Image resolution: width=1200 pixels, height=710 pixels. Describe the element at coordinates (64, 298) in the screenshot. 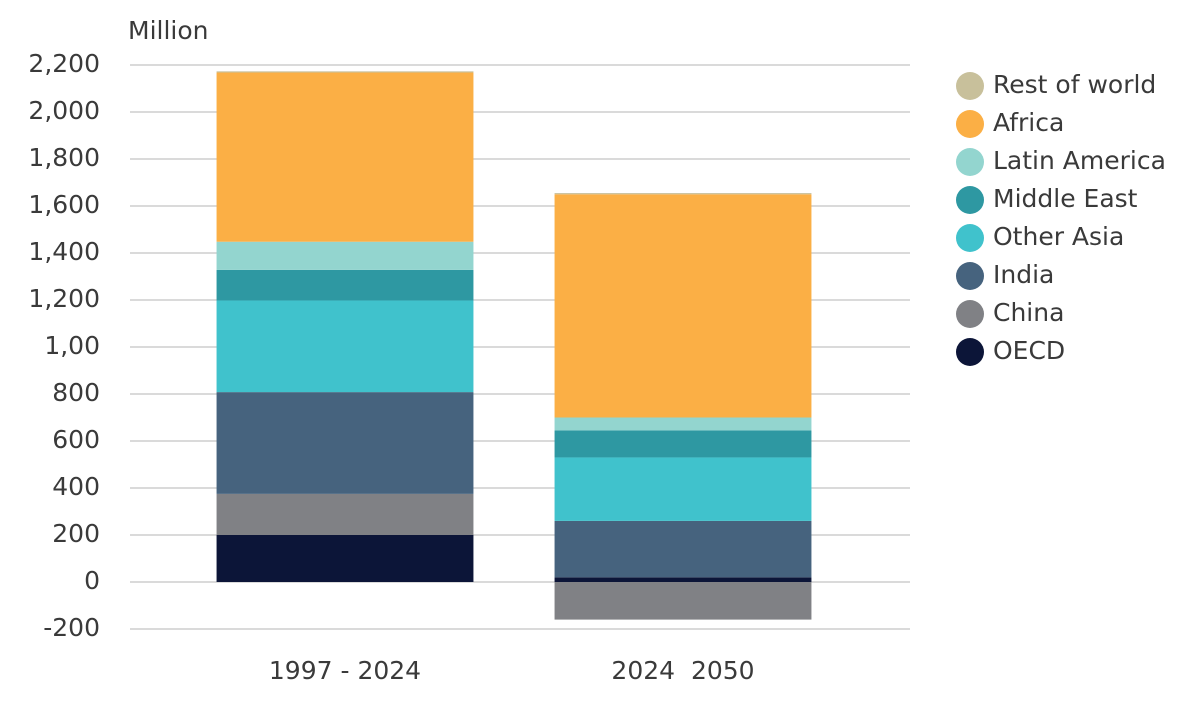

I see `y-tick-label: 1,200` at that location.